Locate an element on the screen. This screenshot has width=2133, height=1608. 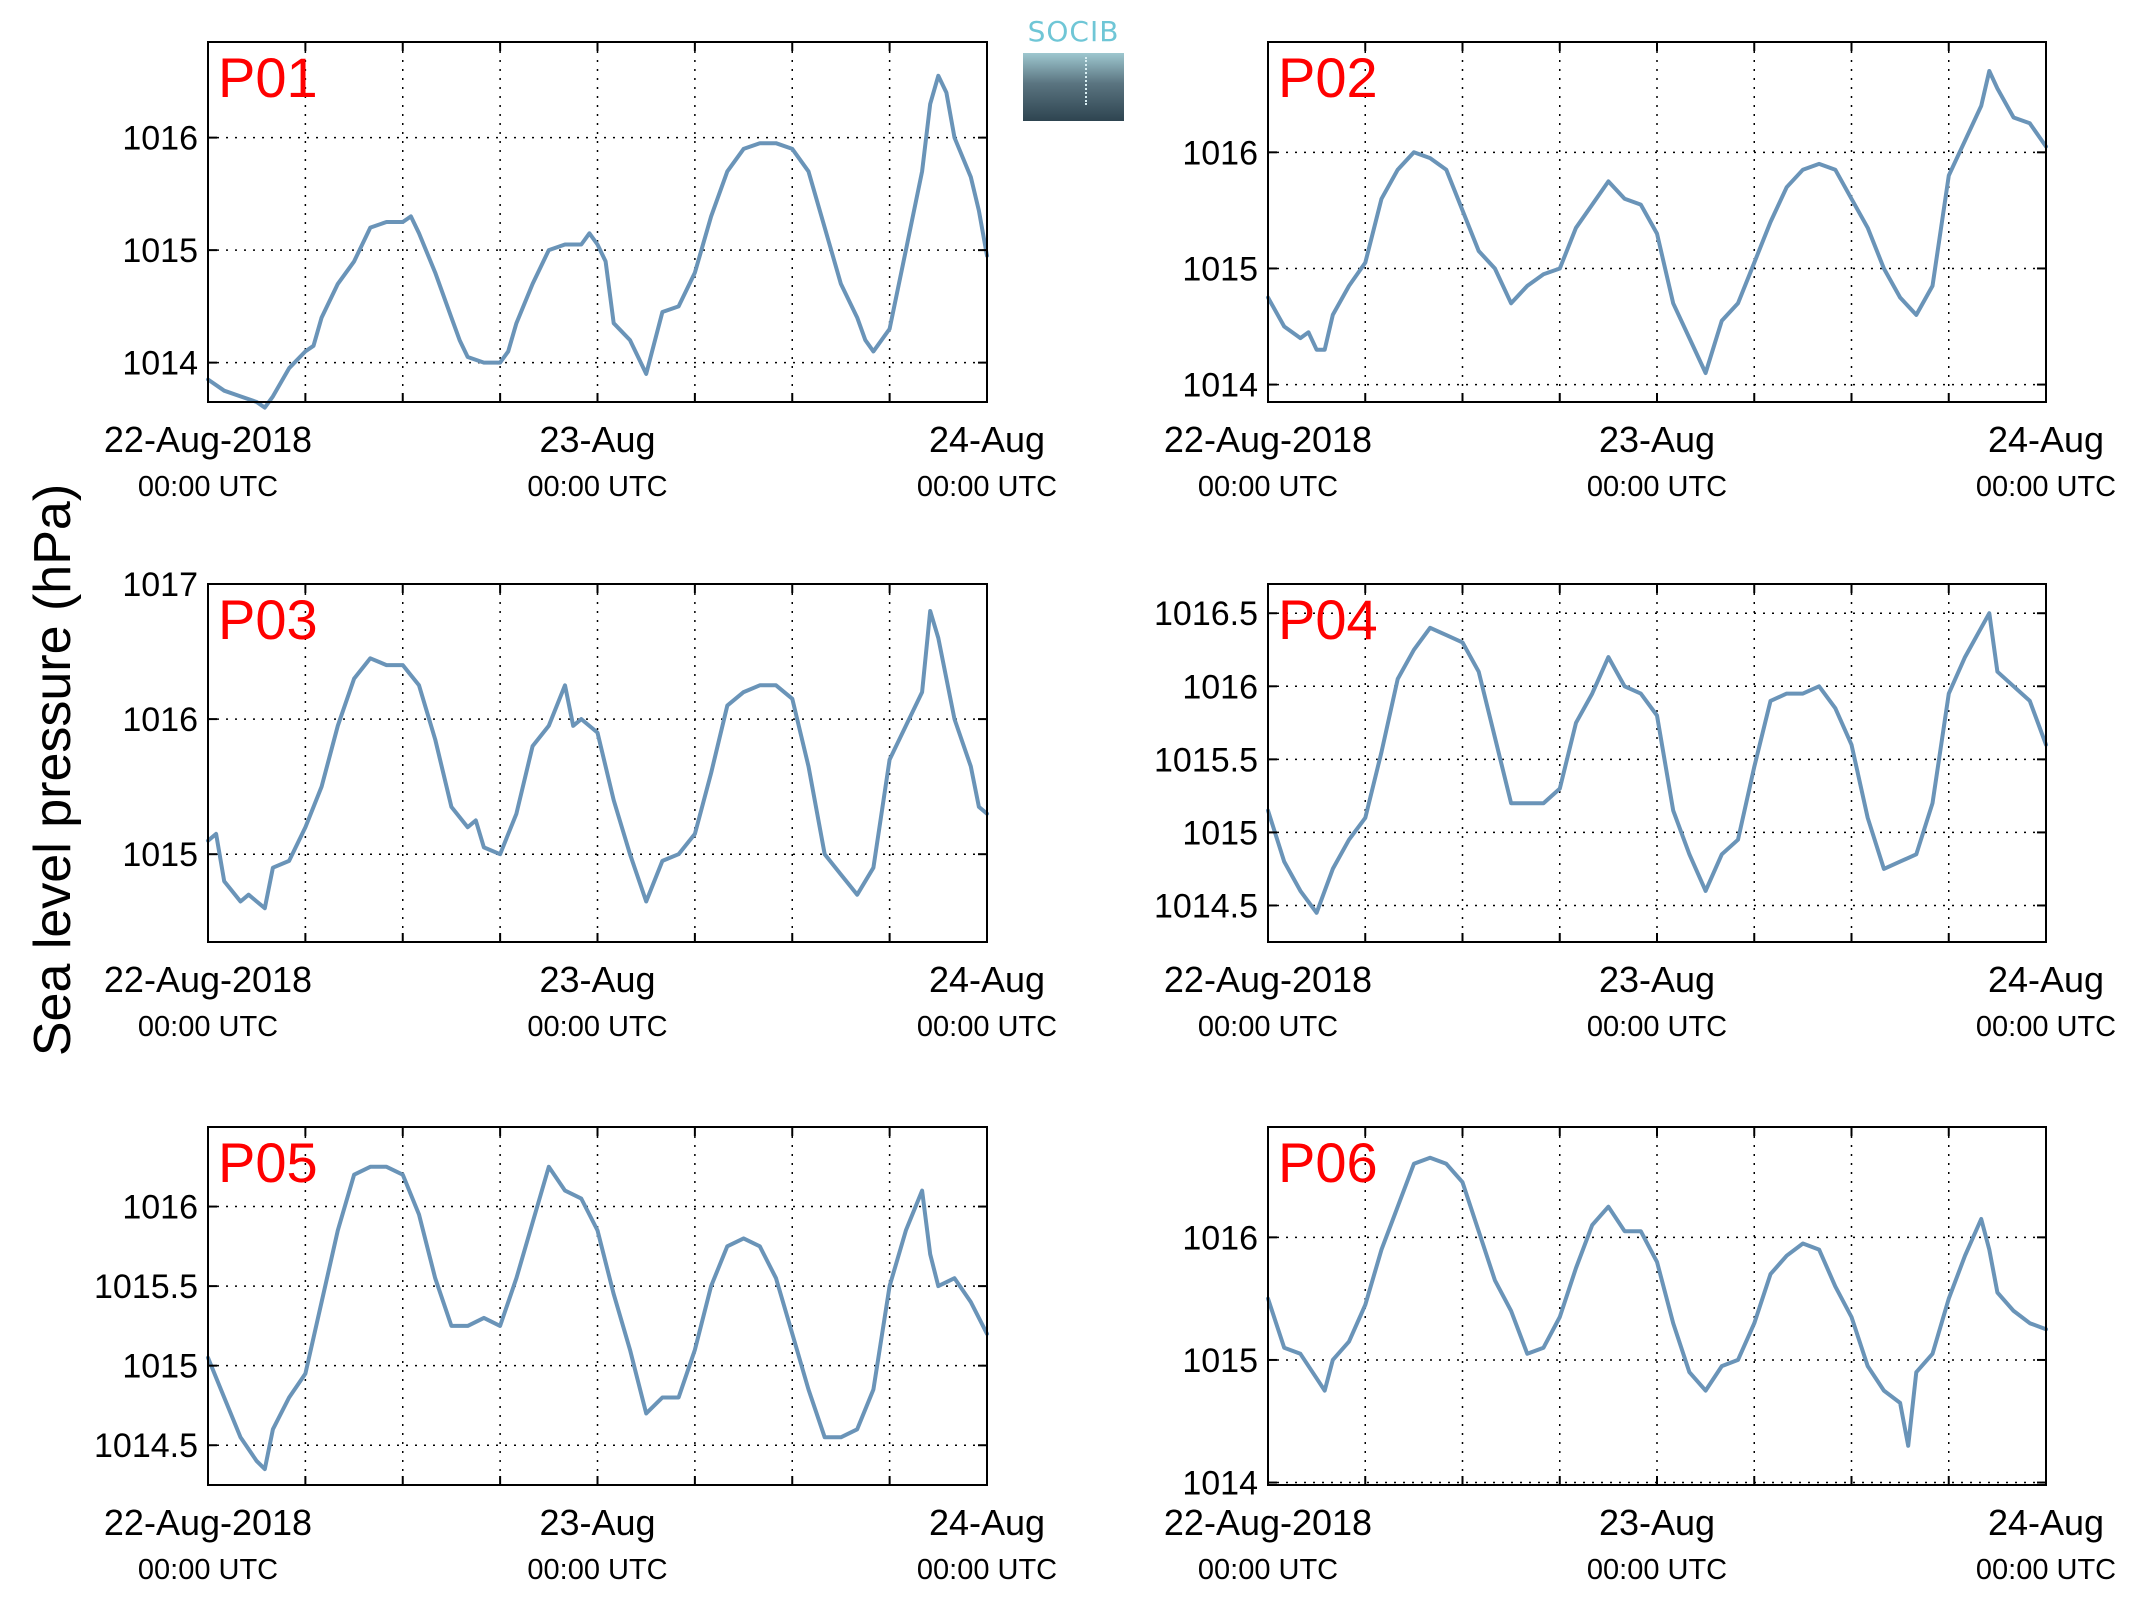
logo-box is located at coordinates (1073, 87).